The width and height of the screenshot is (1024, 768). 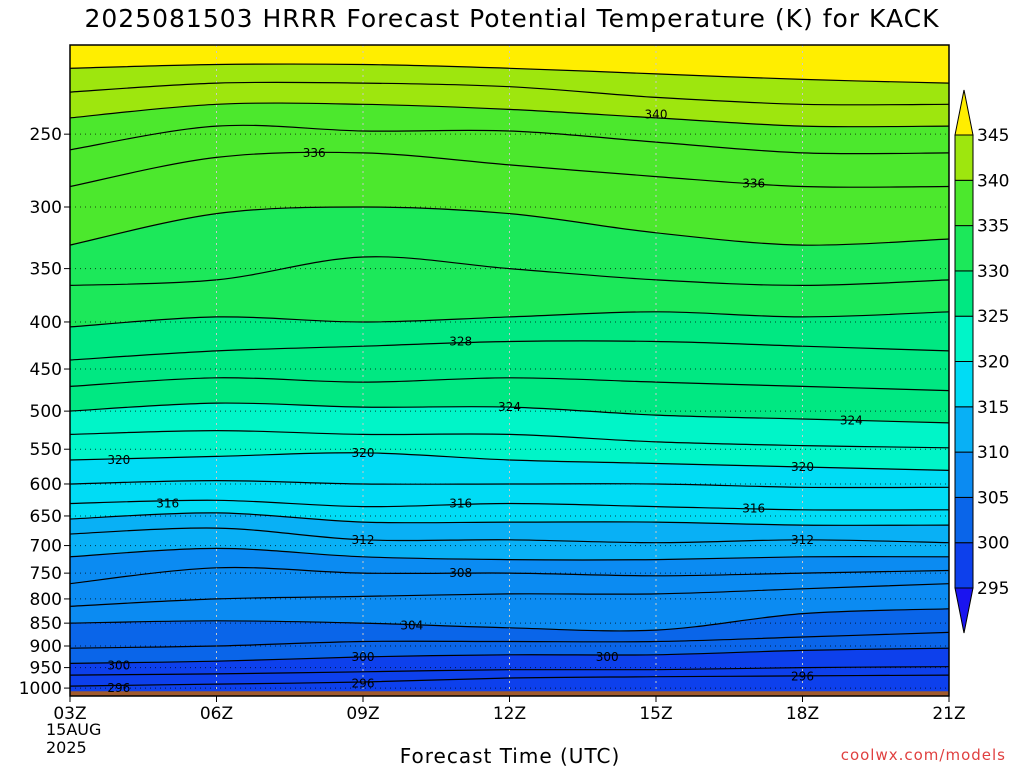 What do you see at coordinates (66, 747) in the screenshot?
I see `date-line-year: 2025` at bounding box center [66, 747].